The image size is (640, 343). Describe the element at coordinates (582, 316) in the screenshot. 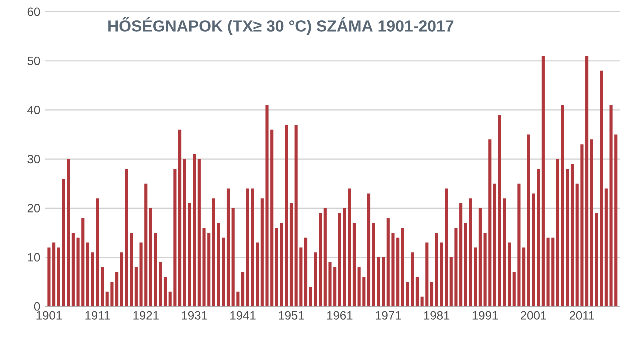

I see `x-tick-label: 2011` at that location.